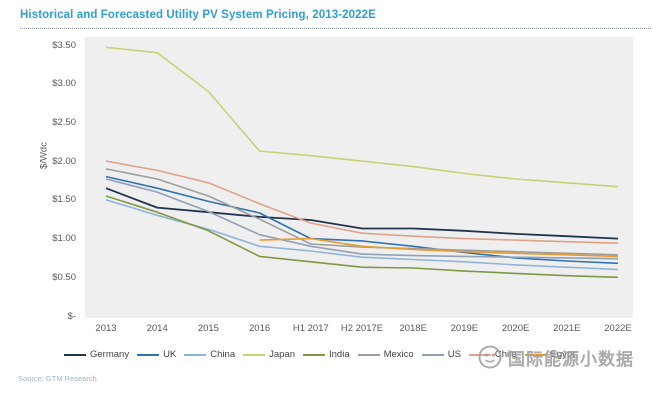  Describe the element at coordinates (535, 354) in the screenshot. I see `legend-swatch-egypt` at that location.